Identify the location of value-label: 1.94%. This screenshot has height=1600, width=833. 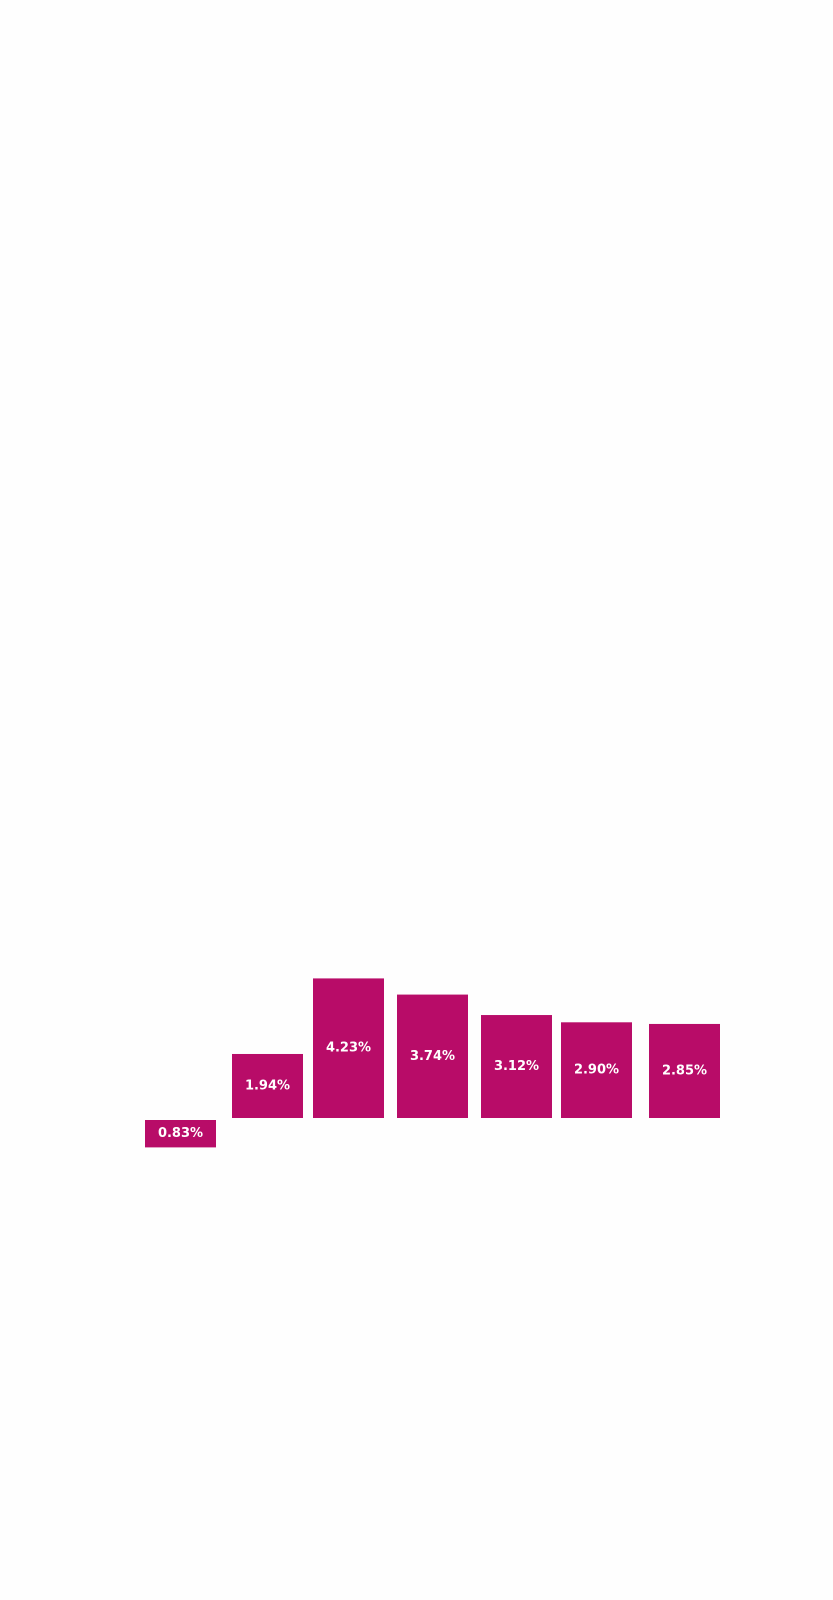
(267, 1085).